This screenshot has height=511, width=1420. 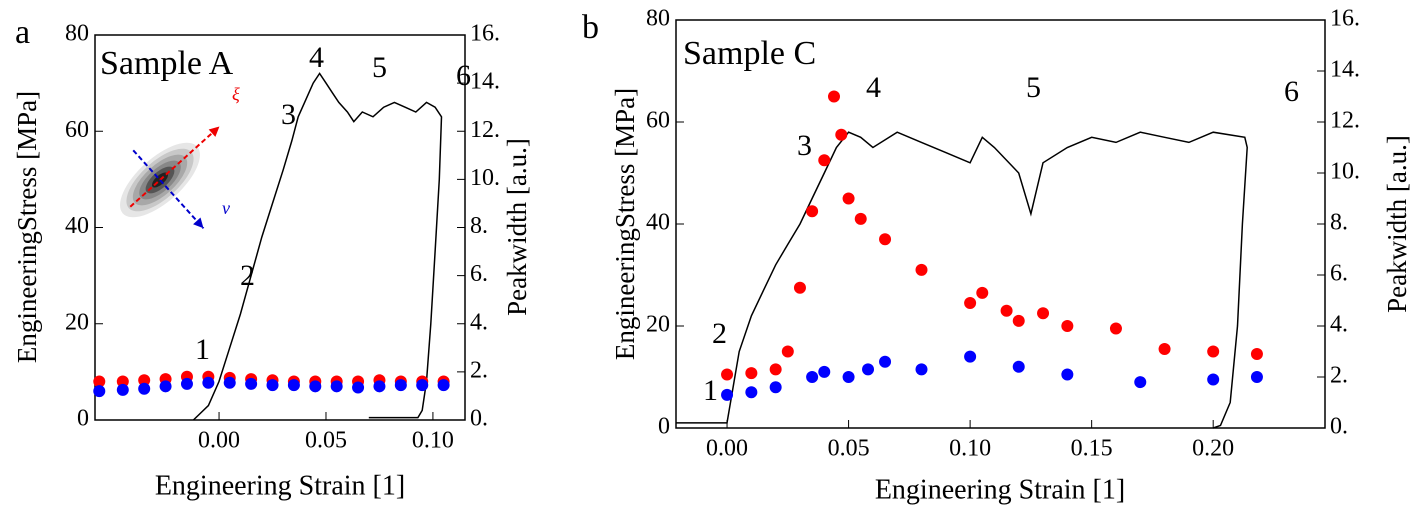 I want to click on x-tick-label: 0.15, so click(x=1092, y=449).